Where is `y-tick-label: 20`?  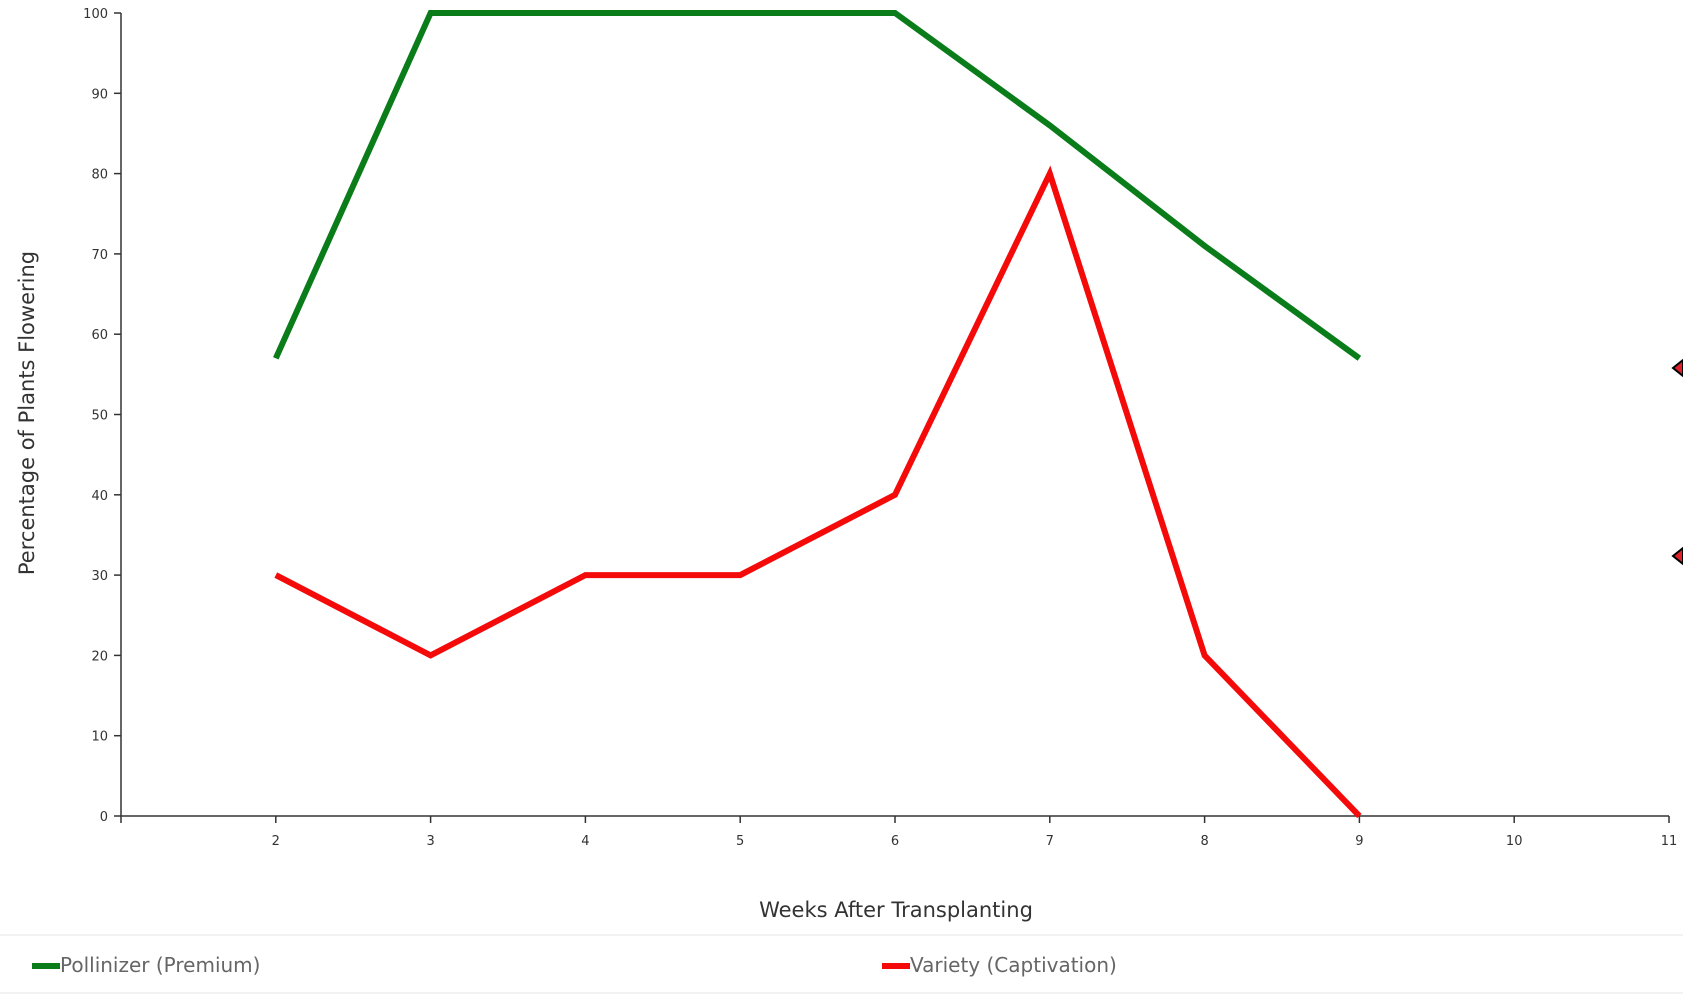
y-tick-label: 20 is located at coordinates (99, 656).